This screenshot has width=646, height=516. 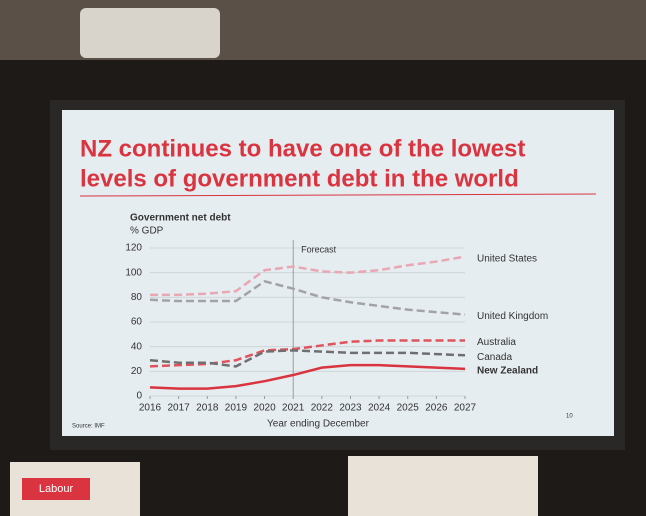 I want to click on x-tick-label: 2017, so click(x=179, y=408).